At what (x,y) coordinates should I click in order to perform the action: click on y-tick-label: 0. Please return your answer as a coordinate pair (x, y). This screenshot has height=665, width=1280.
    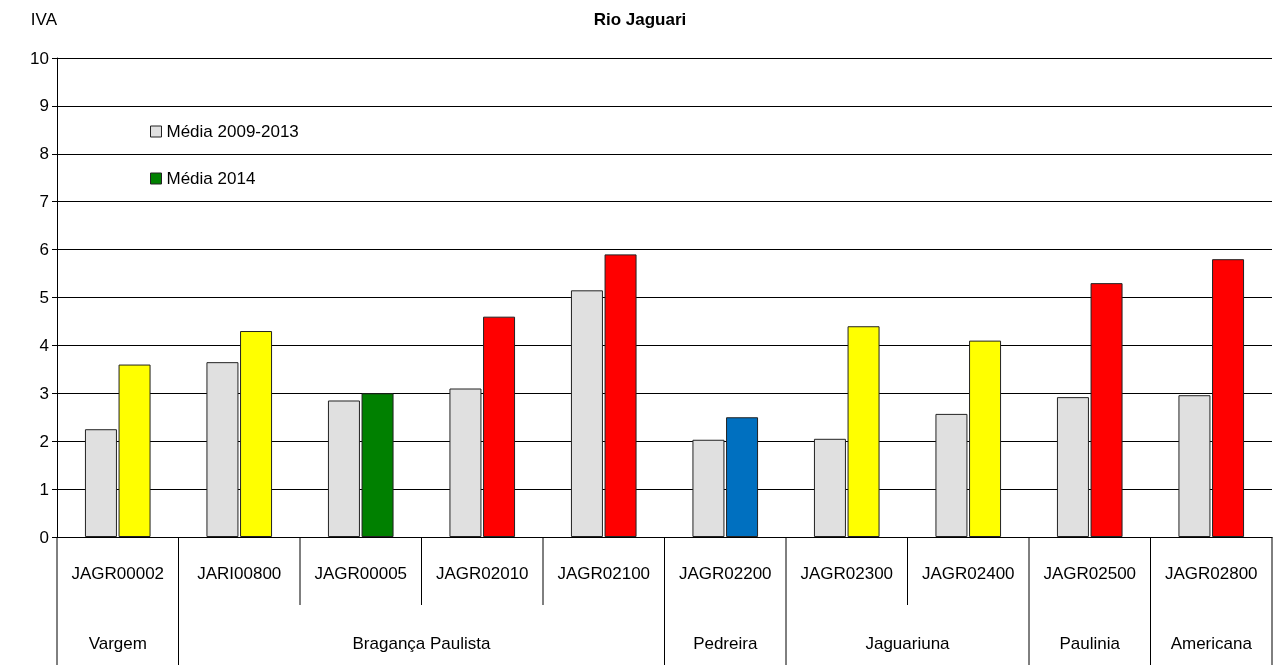
    Looking at the image, I should click on (44, 537).